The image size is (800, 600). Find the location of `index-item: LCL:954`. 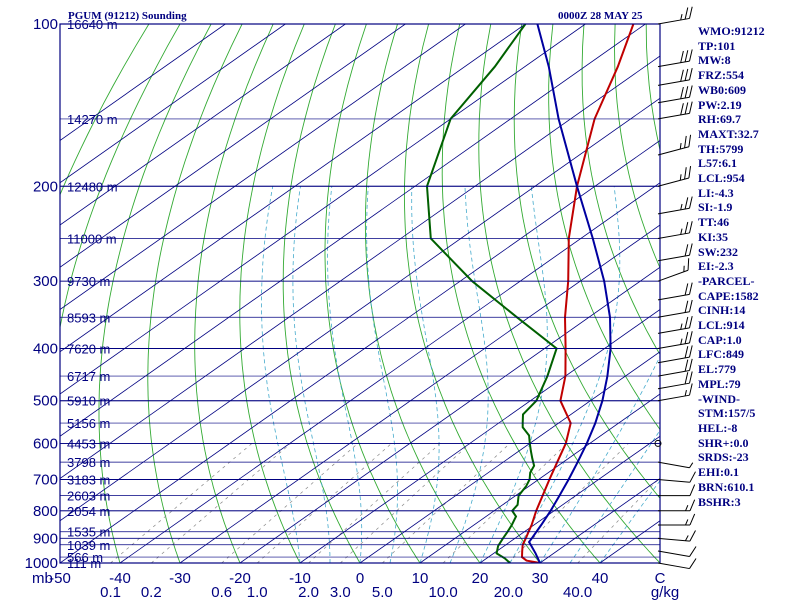

index-item: LCL:954 is located at coordinates (721, 178).